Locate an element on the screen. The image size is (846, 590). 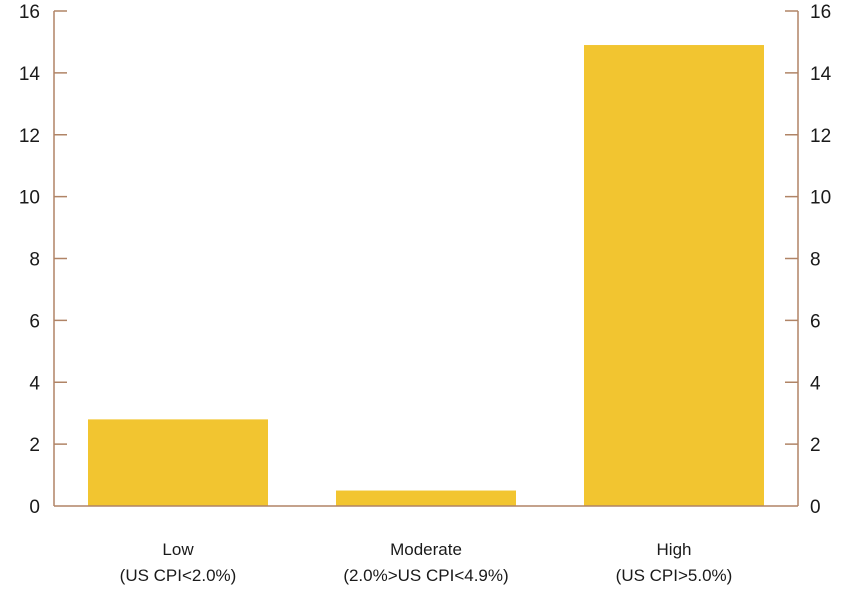
y-tick-label-left-2: 2 is located at coordinates (34, 445).